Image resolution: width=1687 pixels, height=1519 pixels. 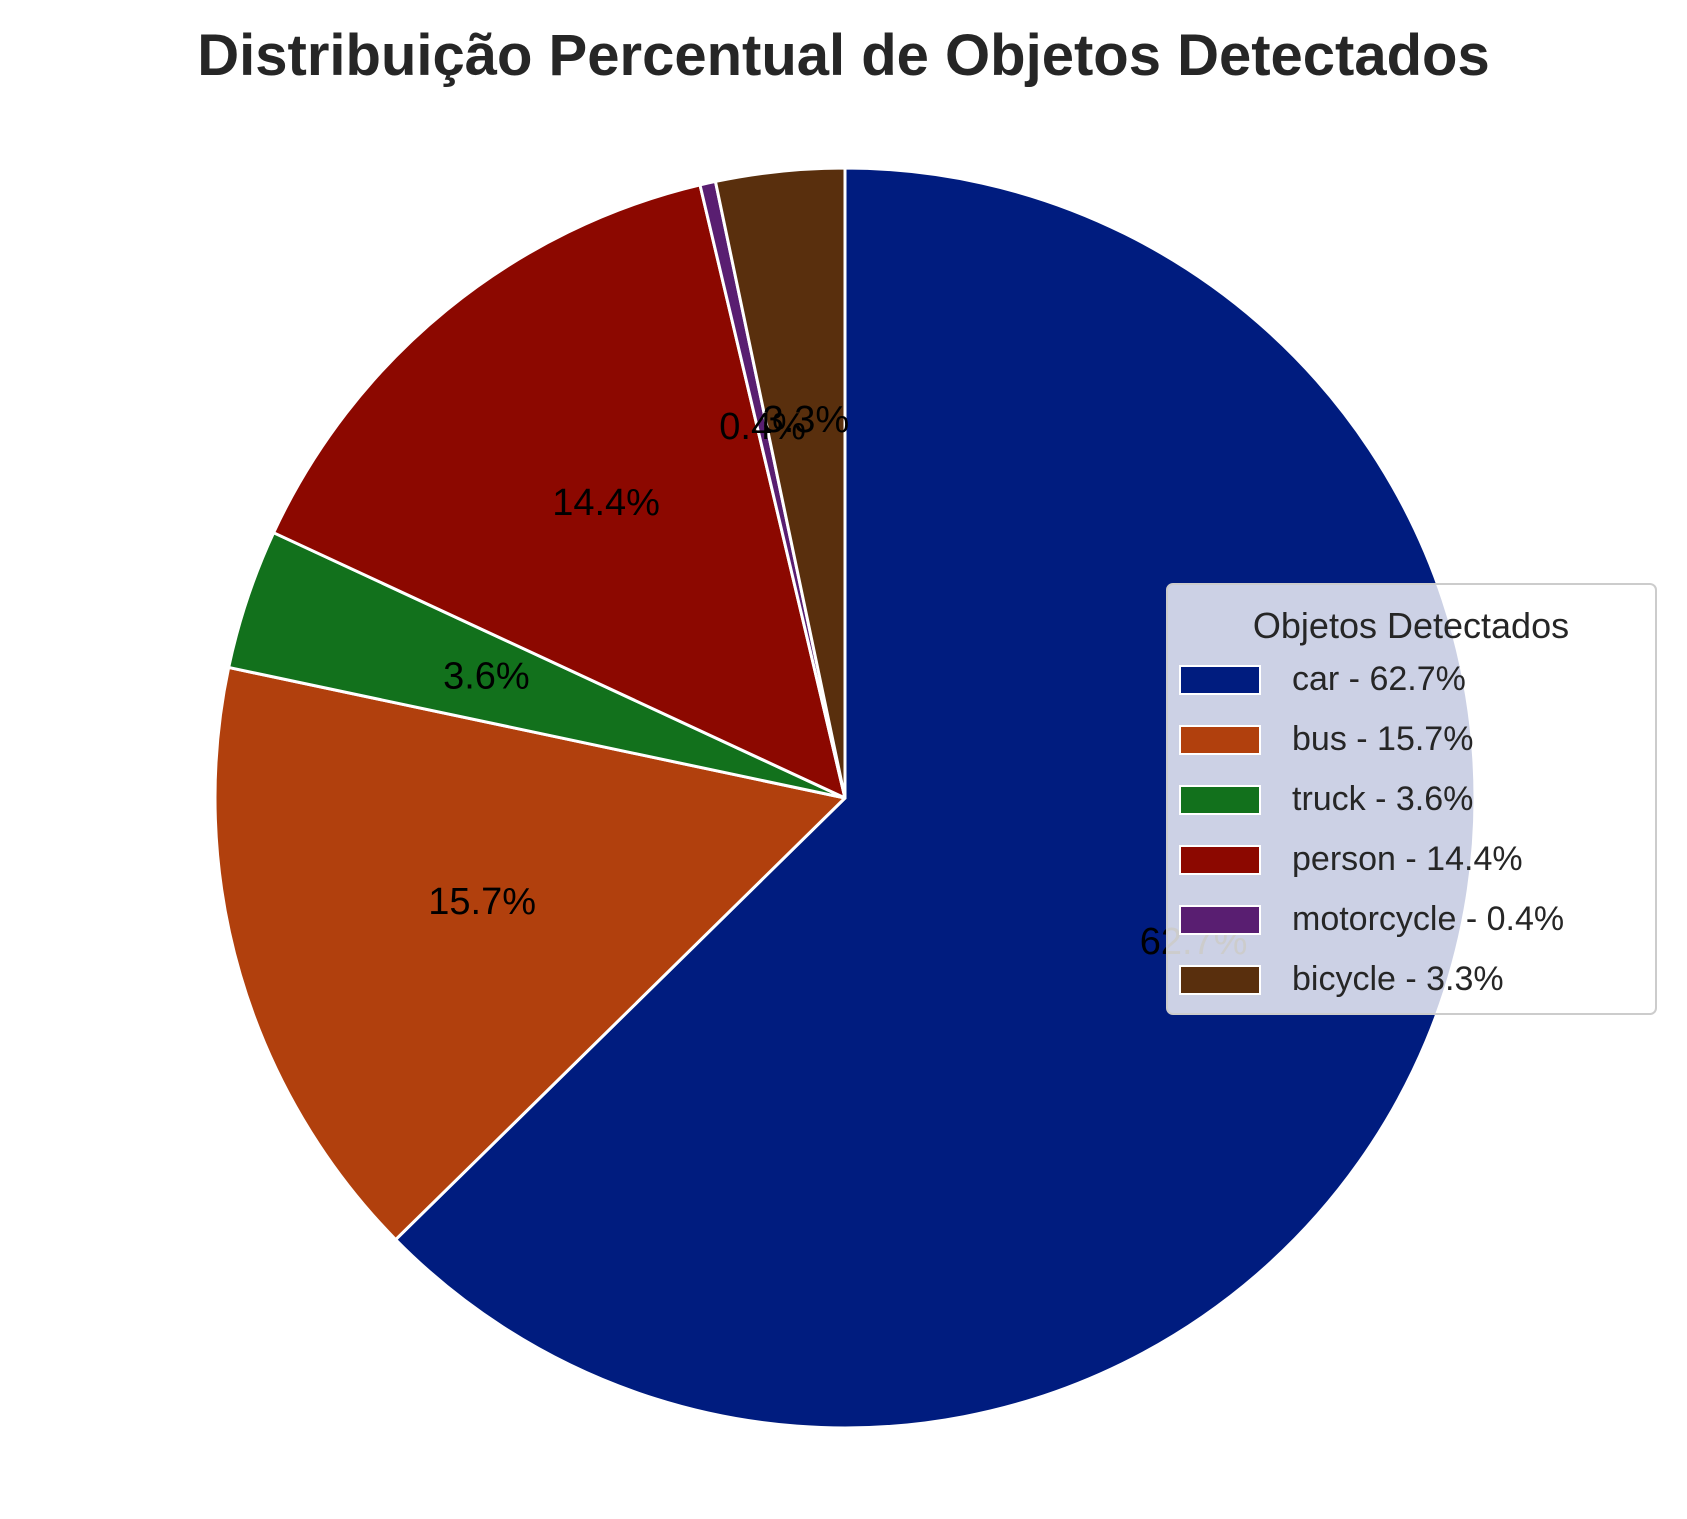 What do you see at coordinates (1407, 859) in the screenshot?
I see `legend-label-person: person - 14.4%` at bounding box center [1407, 859].